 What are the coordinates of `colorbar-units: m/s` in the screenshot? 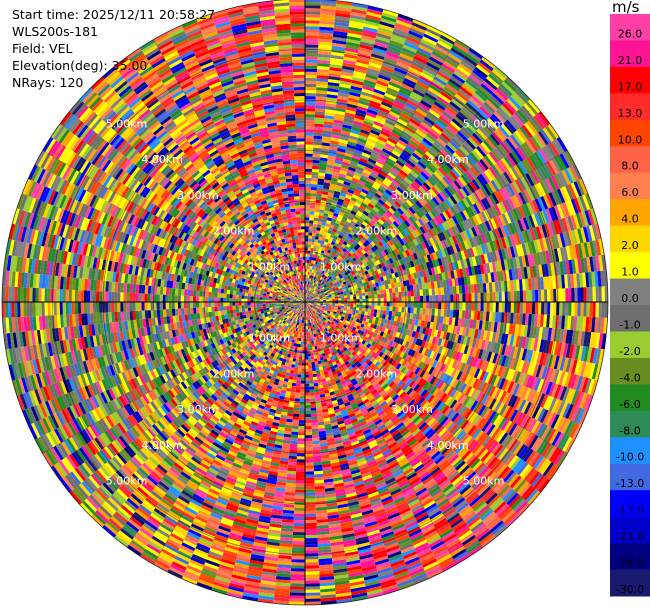 It's located at (626, 8).